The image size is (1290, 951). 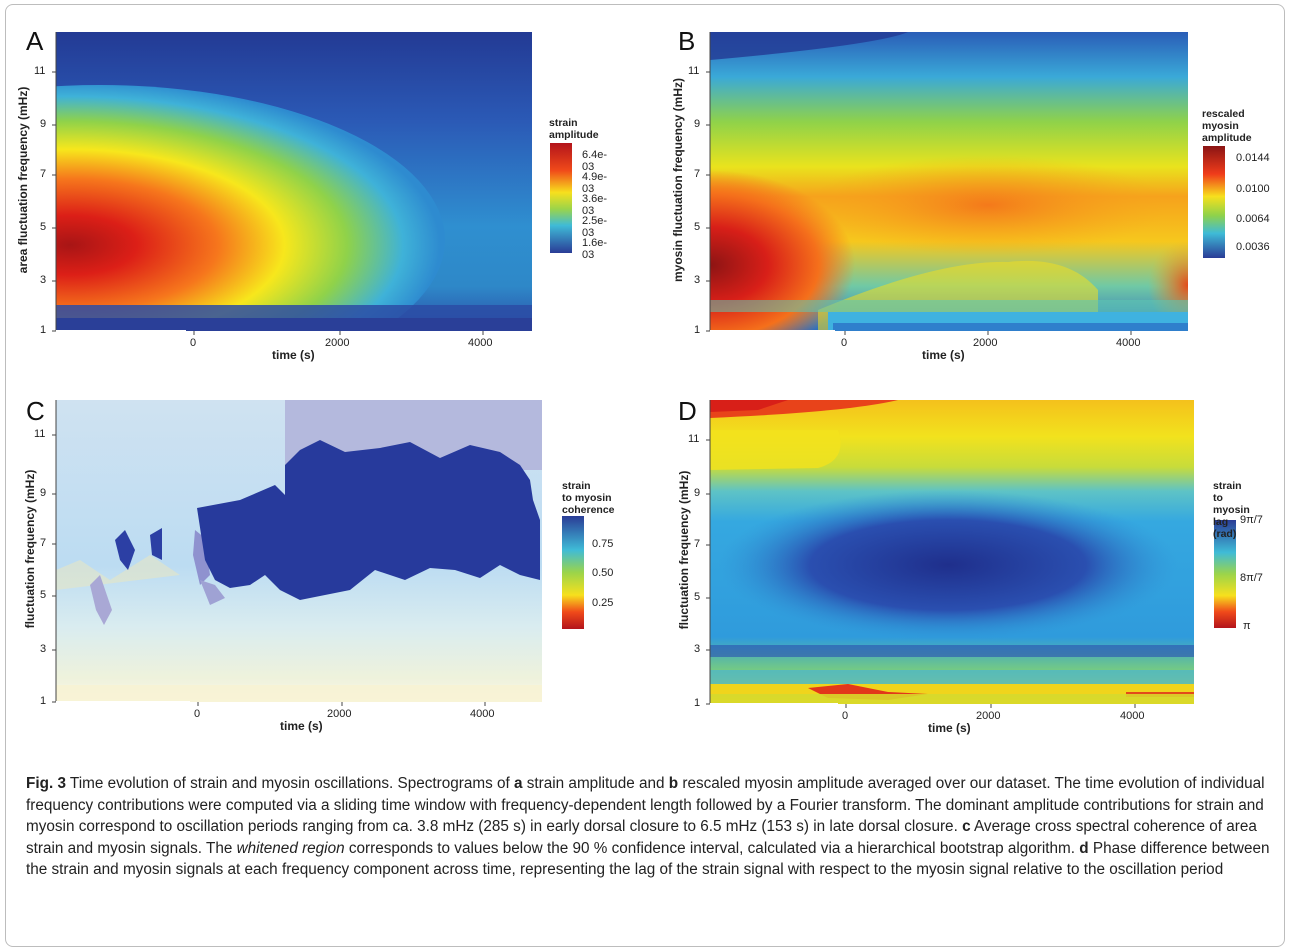 I want to click on legend-title-b: rescaled myosin amplitude, so click(x=1227, y=126).